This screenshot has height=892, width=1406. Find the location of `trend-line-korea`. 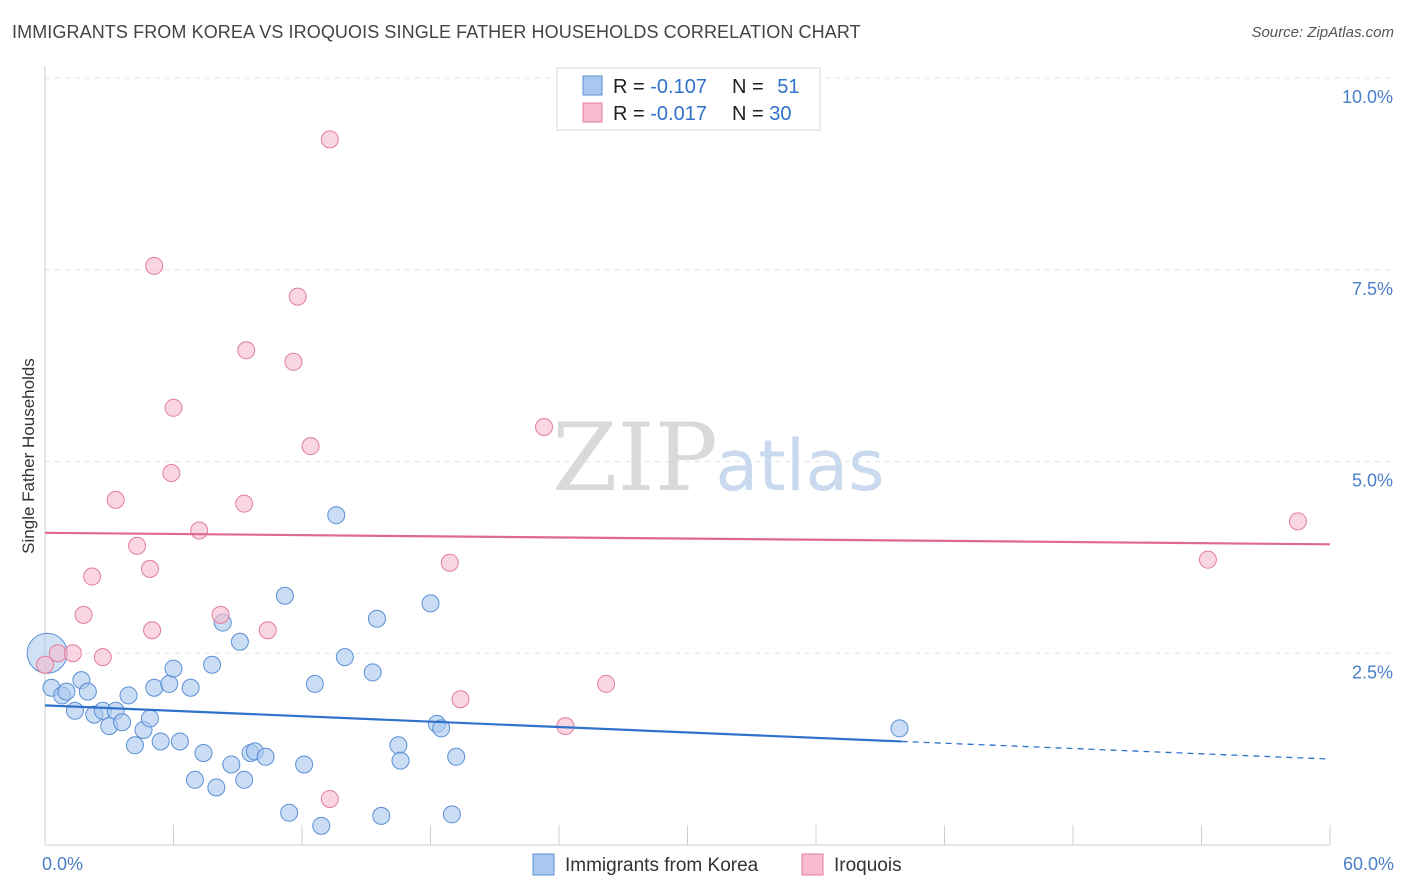

trend-line-korea is located at coordinates (473, 723).